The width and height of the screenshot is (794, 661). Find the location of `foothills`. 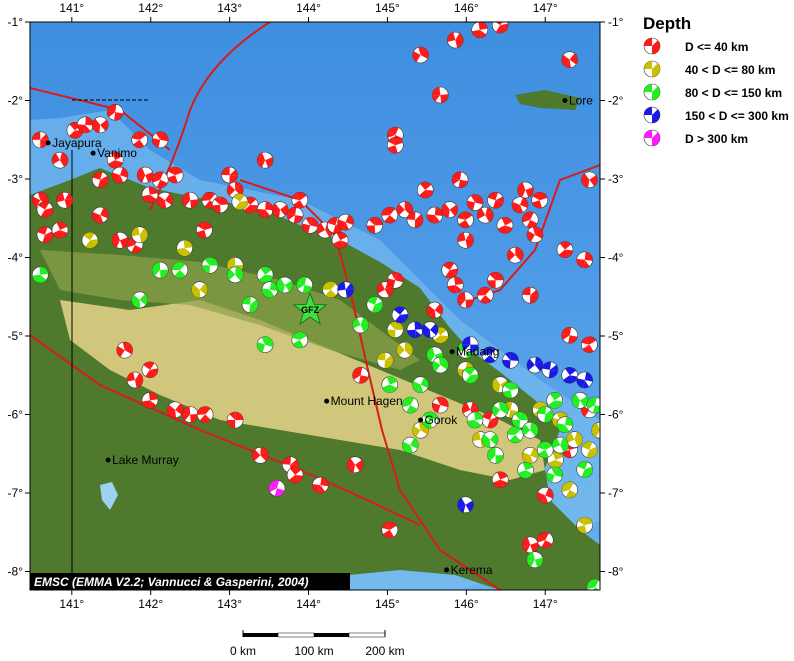

foothills is located at coordinates (230, 310).